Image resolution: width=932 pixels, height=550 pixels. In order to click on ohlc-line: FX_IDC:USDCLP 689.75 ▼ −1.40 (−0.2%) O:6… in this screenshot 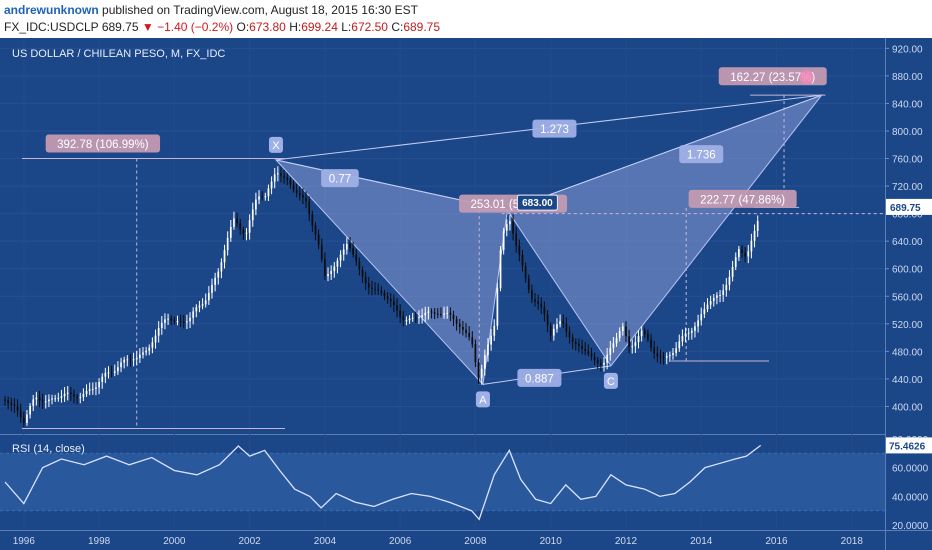, I will do `click(222, 27)`.